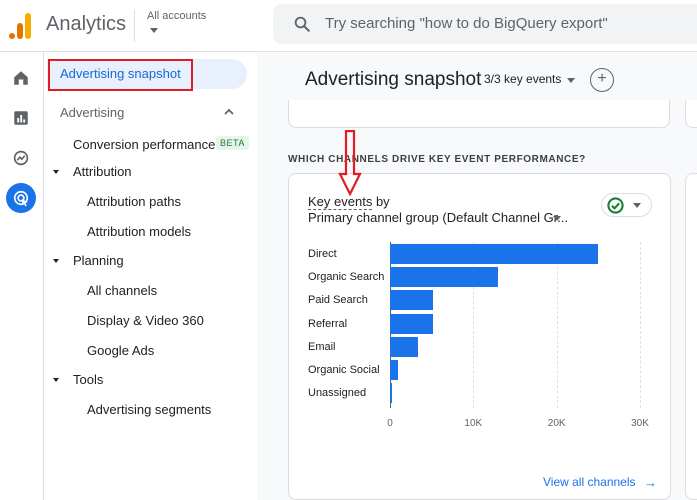 The image size is (697, 500). Describe the element at coordinates (177, 16) in the screenshot. I see `account-selector: All accounts` at that location.